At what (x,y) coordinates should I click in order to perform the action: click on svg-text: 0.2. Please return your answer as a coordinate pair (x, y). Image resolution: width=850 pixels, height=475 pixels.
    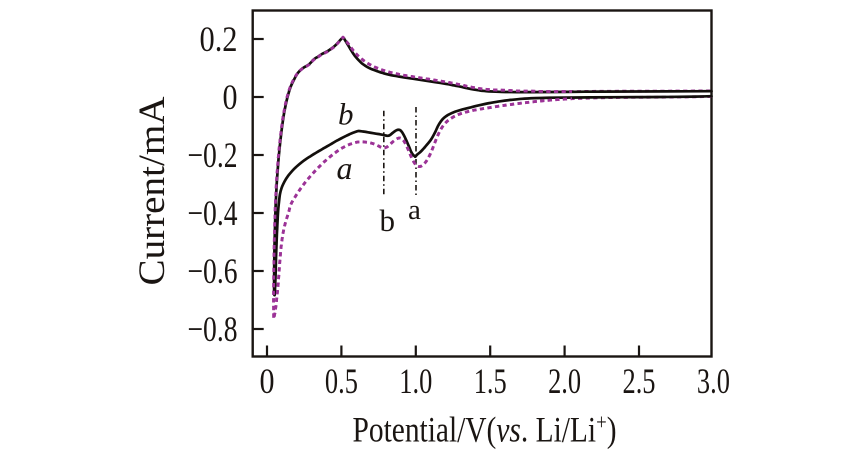
    Looking at the image, I should click on (219, 39).